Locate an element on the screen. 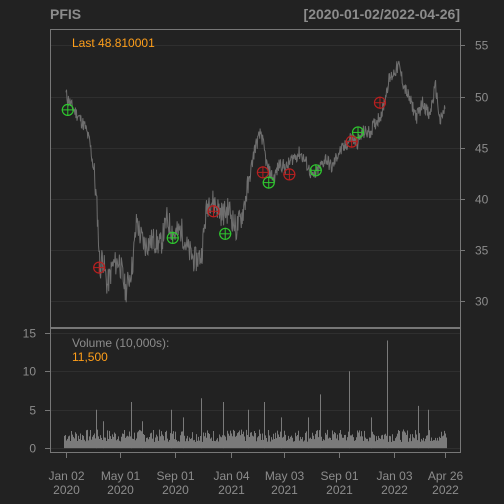  price-tick-label: 55 is located at coordinates (482, 46).